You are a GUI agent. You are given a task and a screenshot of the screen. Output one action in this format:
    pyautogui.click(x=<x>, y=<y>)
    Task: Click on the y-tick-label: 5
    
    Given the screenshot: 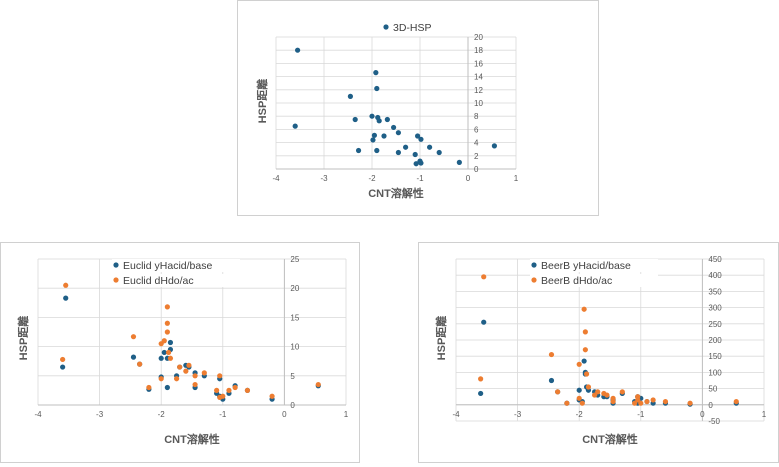 What is the action you would take?
    pyautogui.click(x=292, y=376)
    